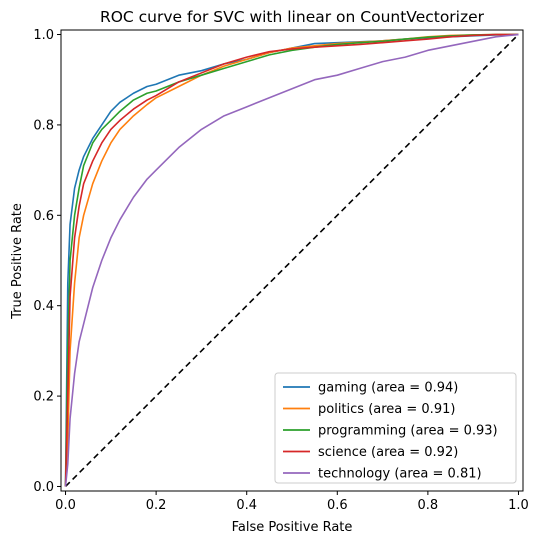  Describe the element at coordinates (43, 35) in the screenshot. I see `y-tick-label: 1.0` at that location.